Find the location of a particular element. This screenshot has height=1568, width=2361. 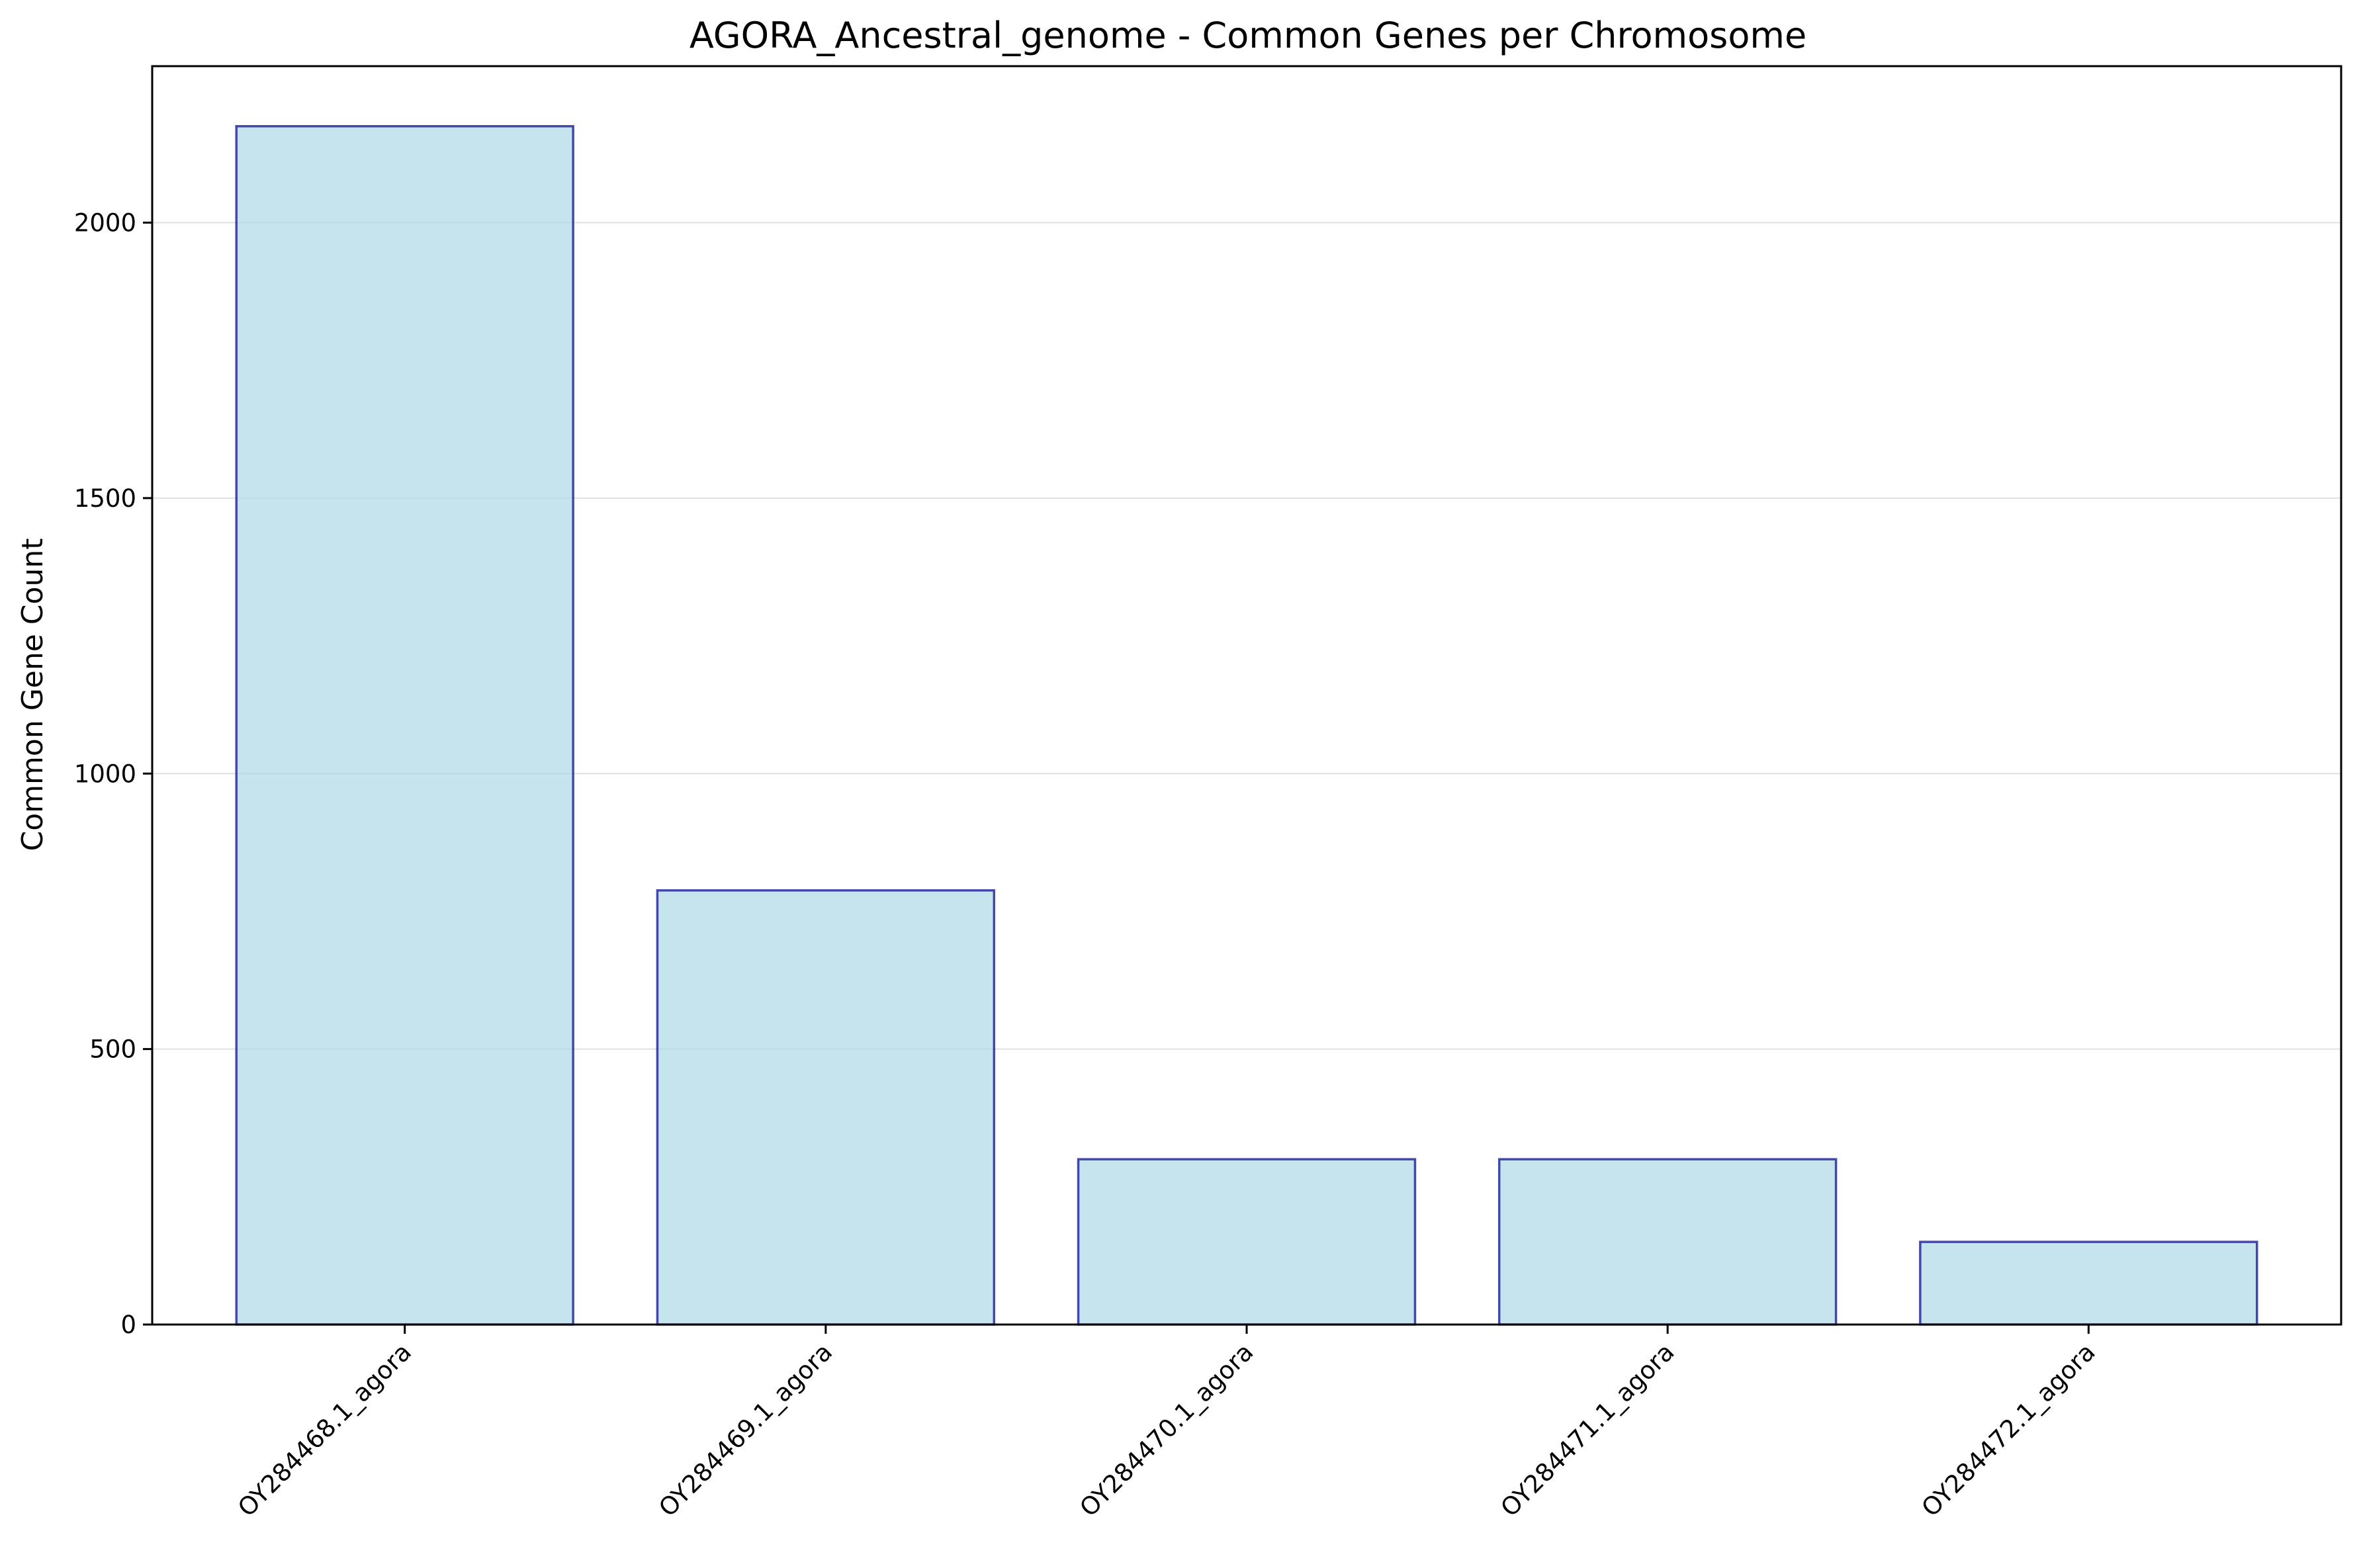

y-axis-ticks: 0 500 1000 1500 2000 is located at coordinates (113, 774).